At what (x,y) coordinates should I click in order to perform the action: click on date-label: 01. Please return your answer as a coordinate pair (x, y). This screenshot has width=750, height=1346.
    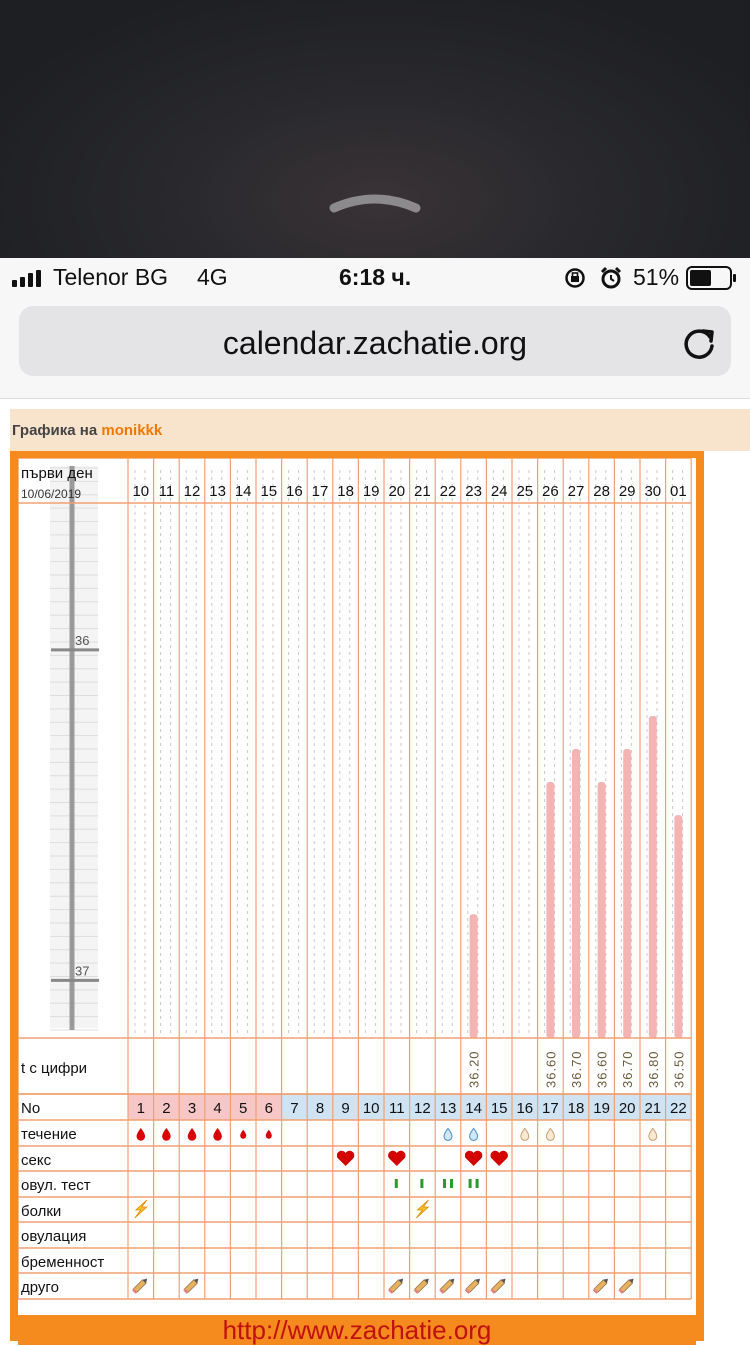
    Looking at the image, I should click on (678, 491).